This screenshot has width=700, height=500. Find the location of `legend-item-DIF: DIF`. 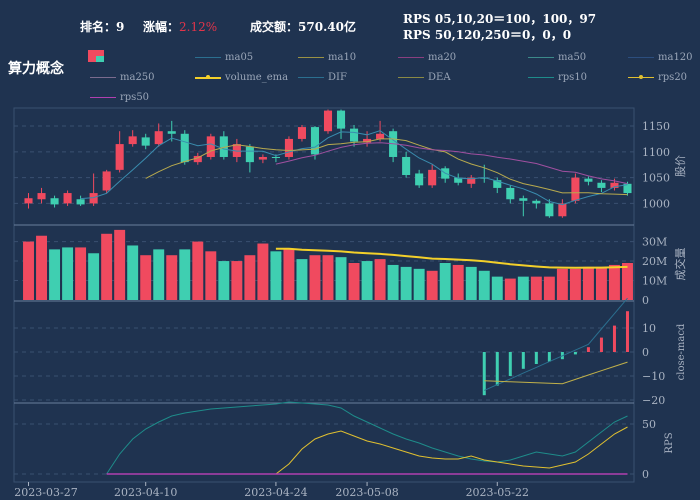

legend-item-DIF: DIF is located at coordinates (322, 77).